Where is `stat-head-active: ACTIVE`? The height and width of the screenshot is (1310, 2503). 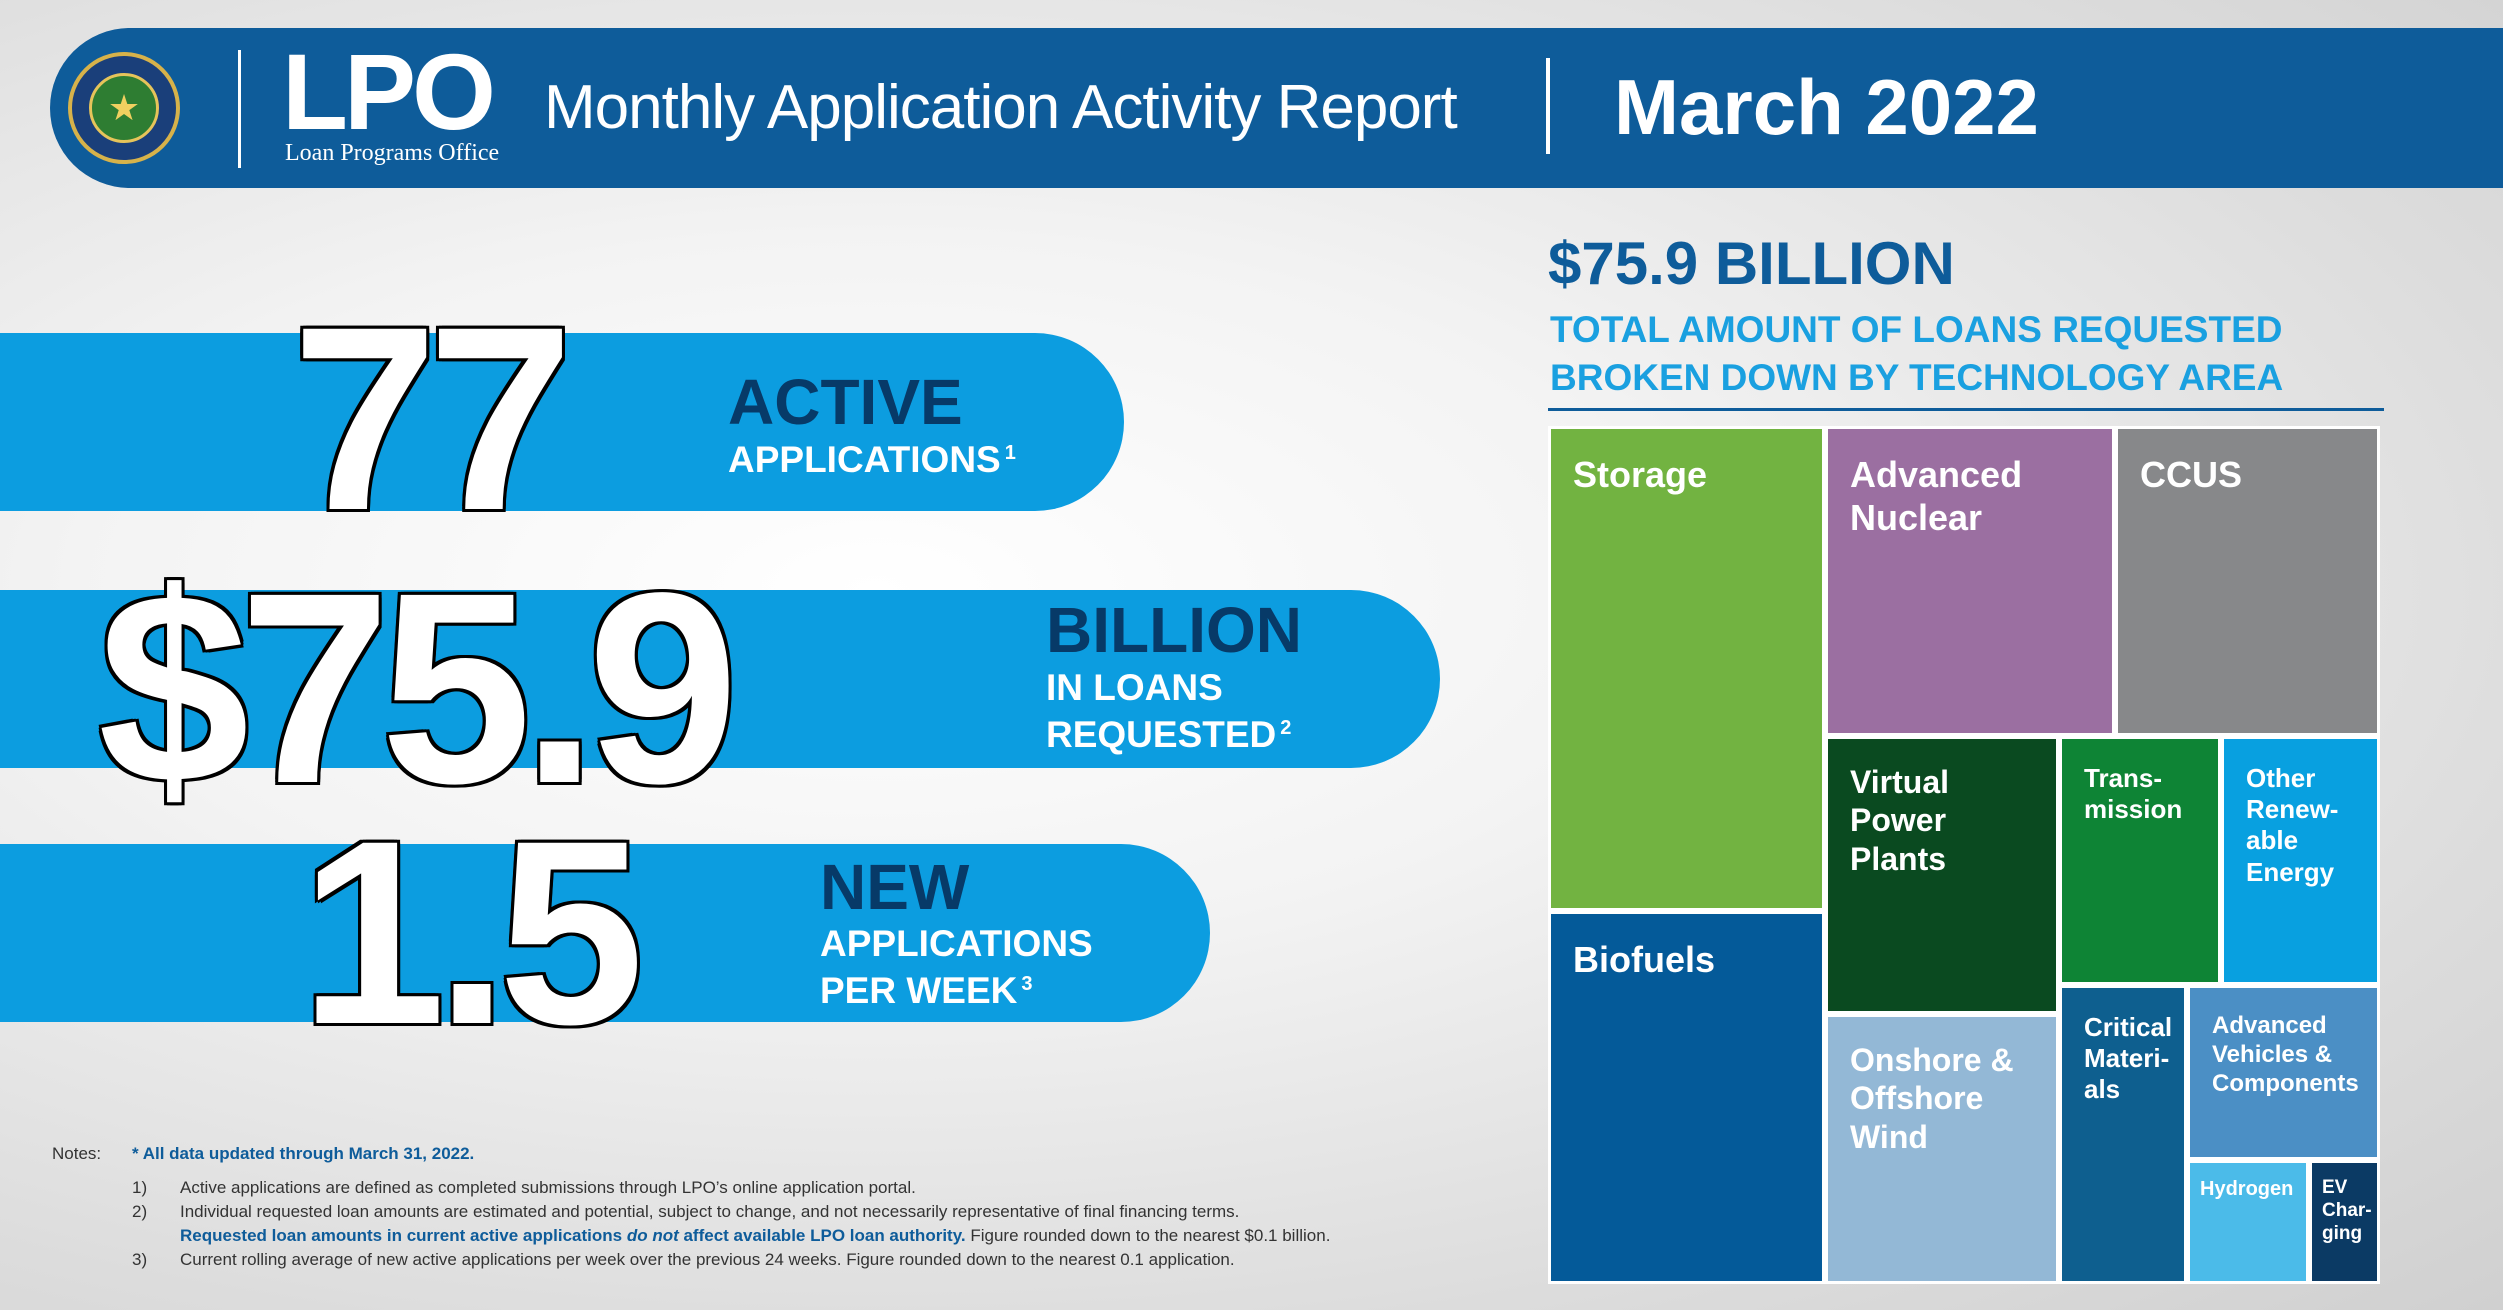
stat-head-active: ACTIVE is located at coordinates (845, 402).